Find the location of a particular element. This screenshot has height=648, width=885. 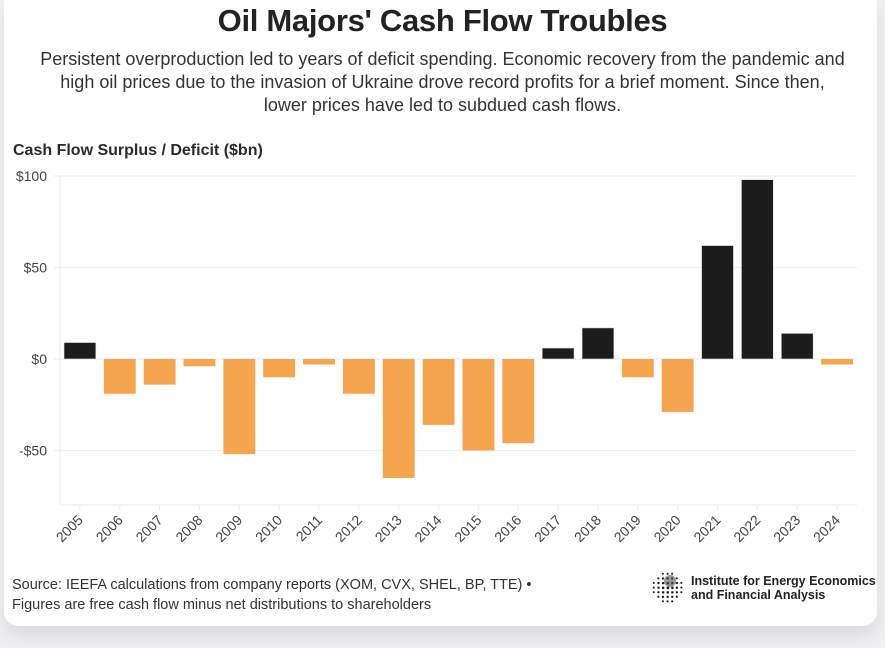

bar-2005 is located at coordinates (80, 351).